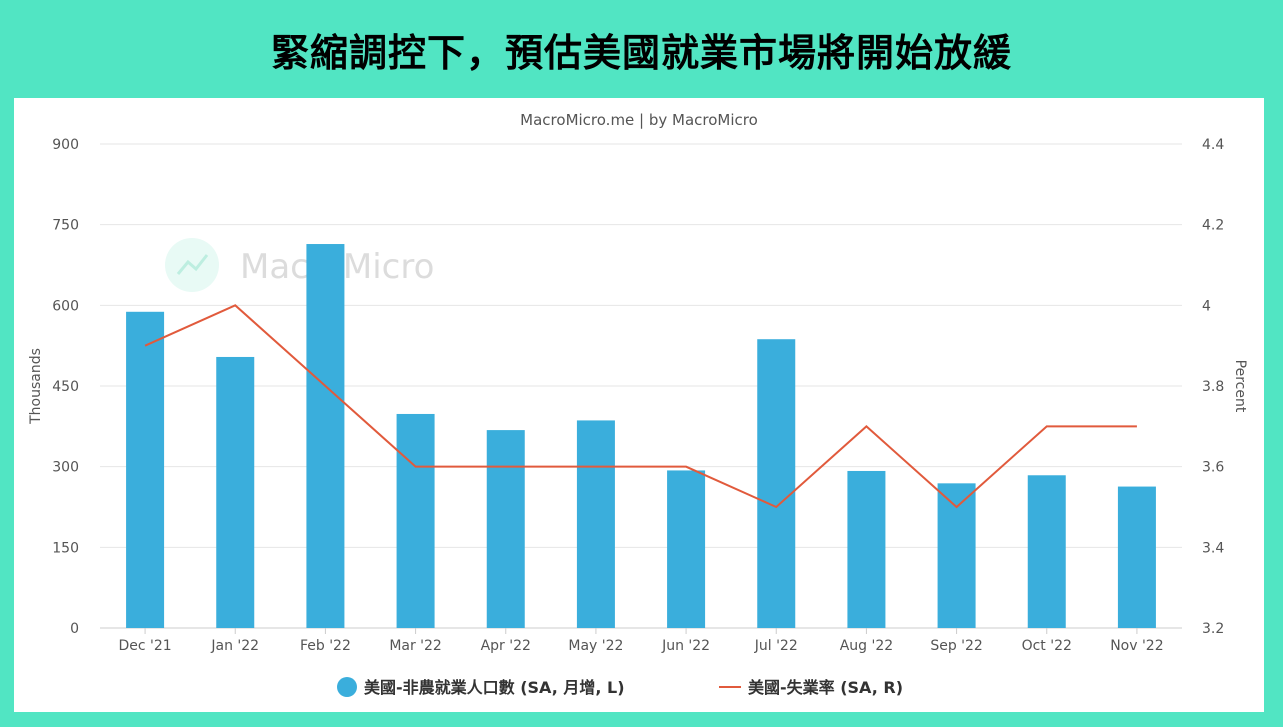 This screenshot has height=727, width=1283. What do you see at coordinates (866, 646) in the screenshot?
I see `x-tick-label: Aug '22` at bounding box center [866, 646].